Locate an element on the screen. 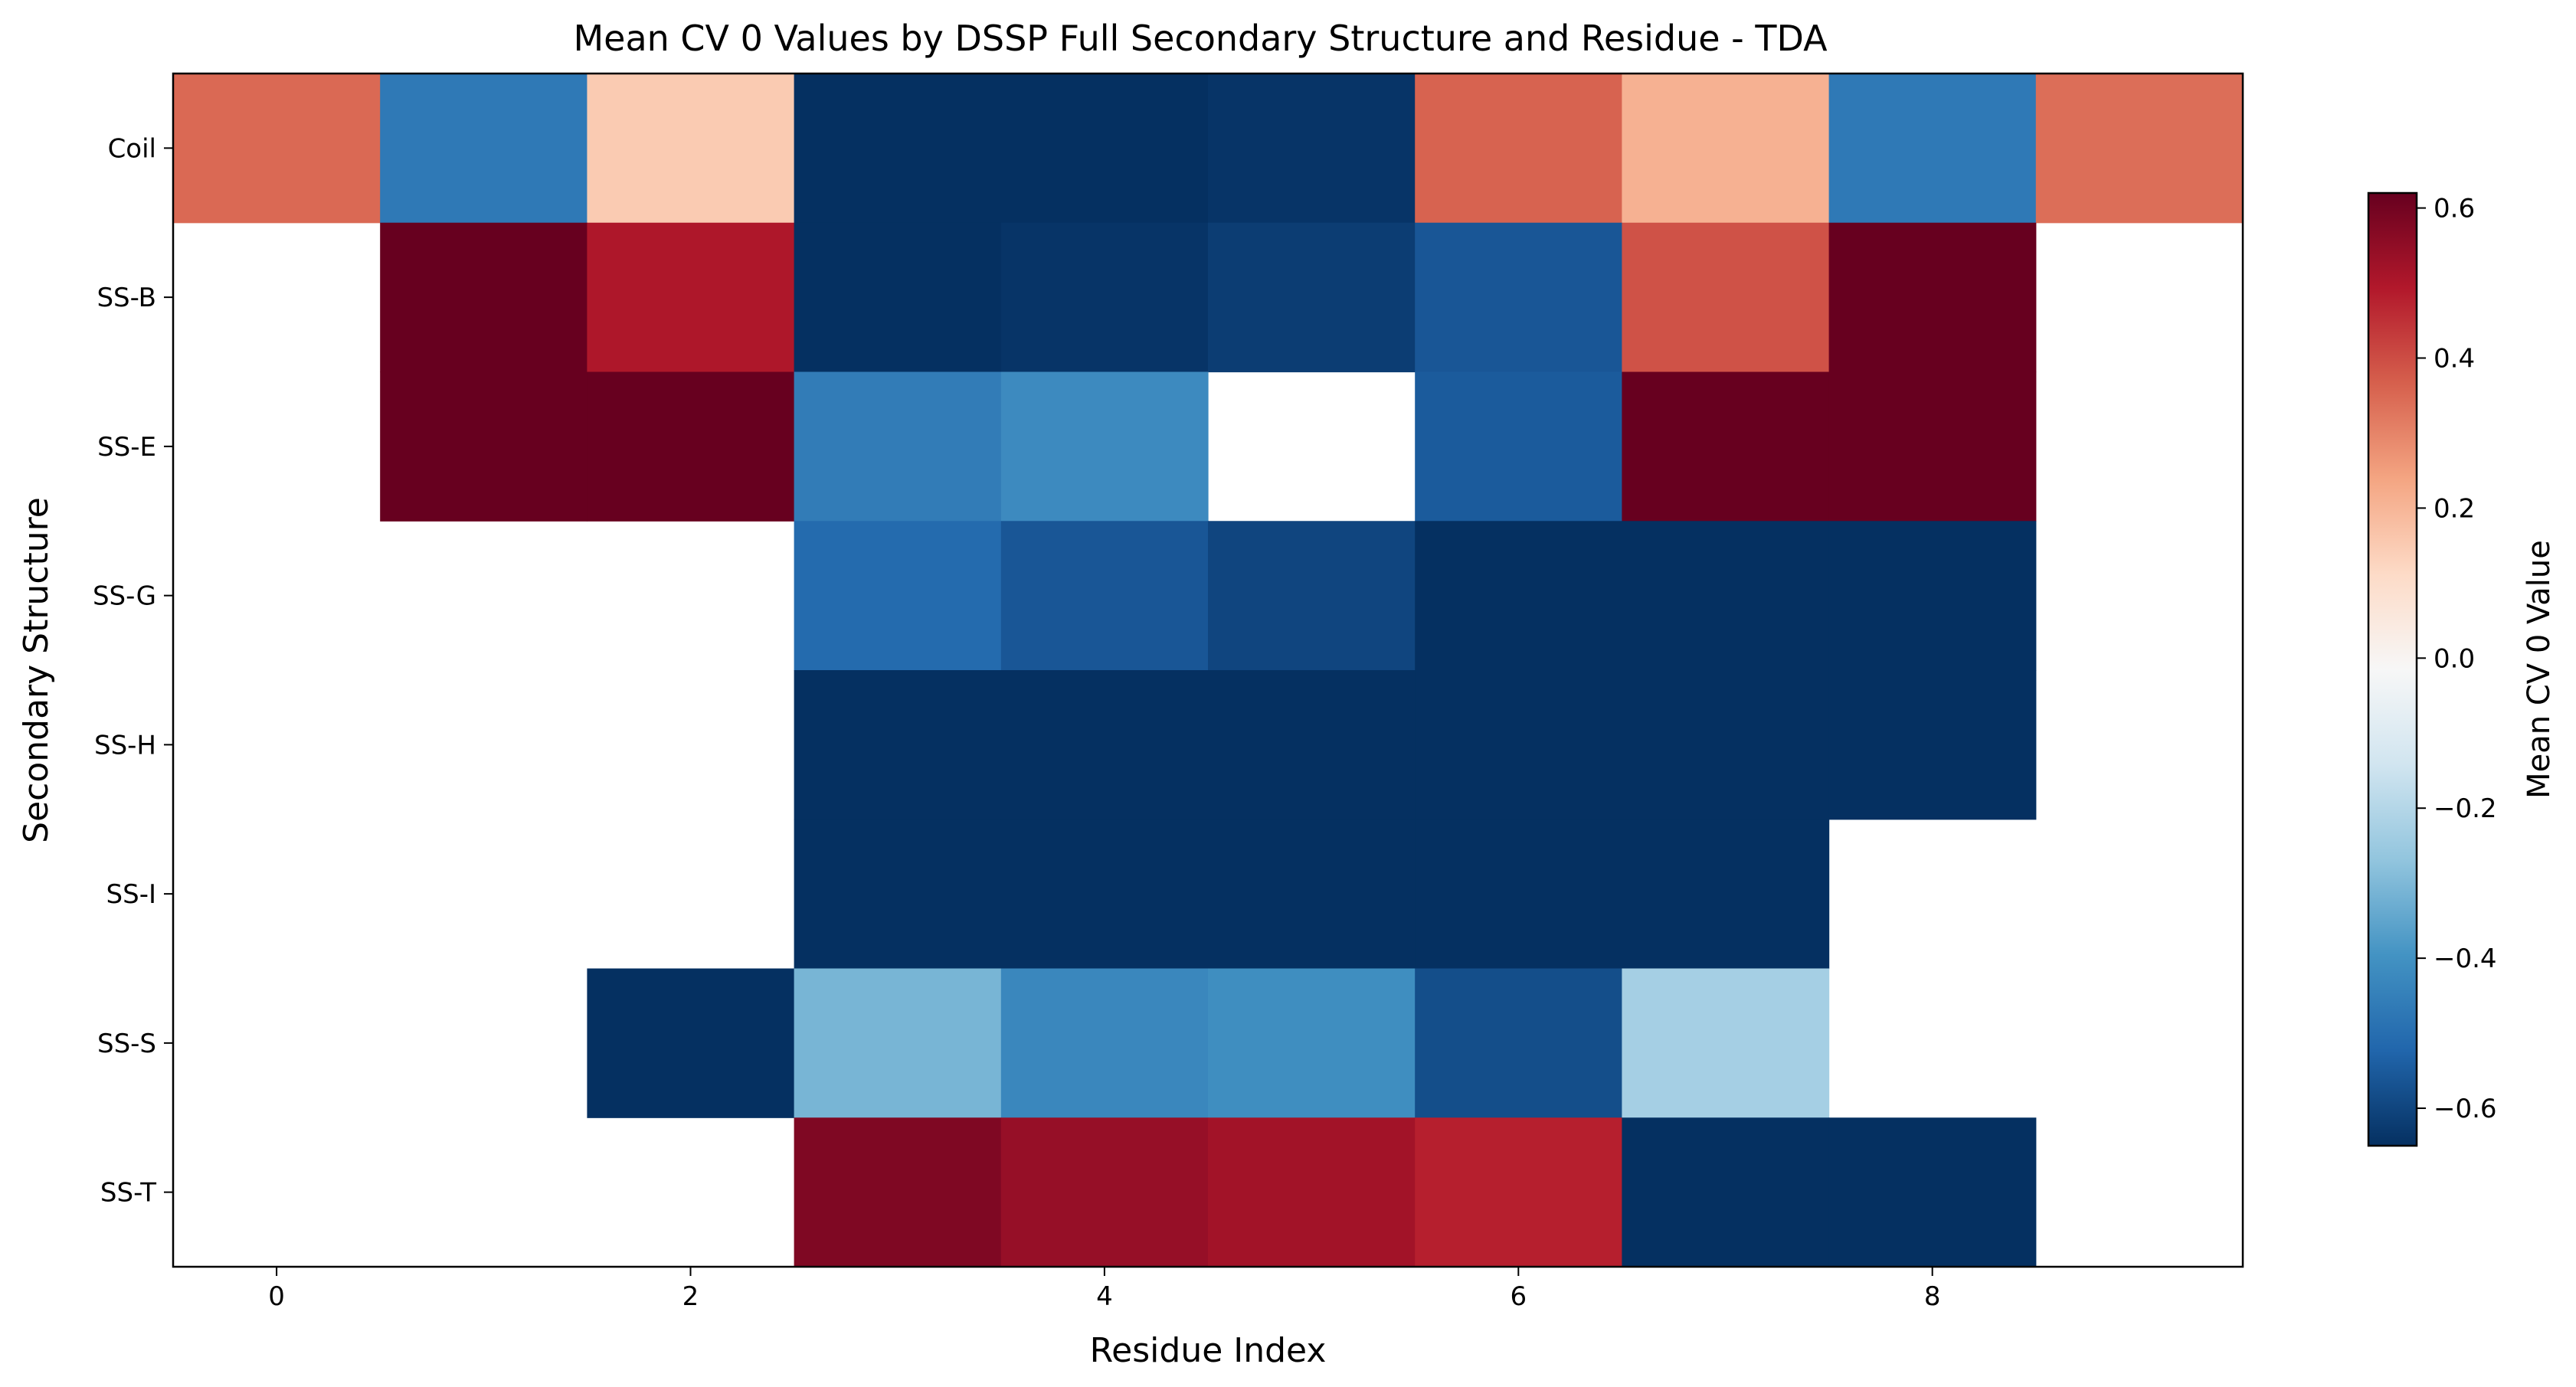 The image size is (2576, 1387). x-axis-ticks: 0 2 4 6 8 is located at coordinates (1104, 1289).